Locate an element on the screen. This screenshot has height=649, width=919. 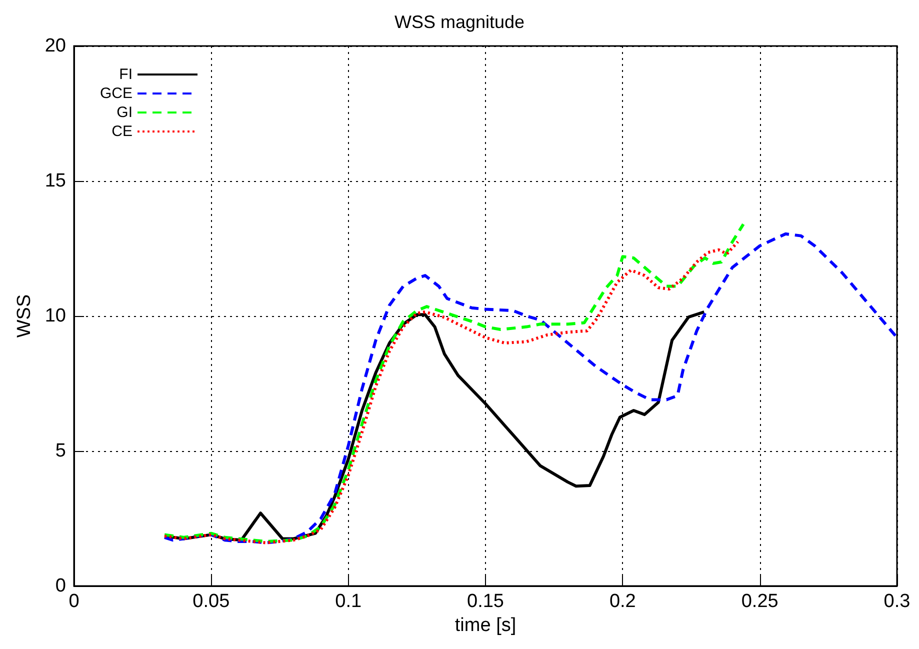
legend-label: FI is located at coordinates (126, 74).